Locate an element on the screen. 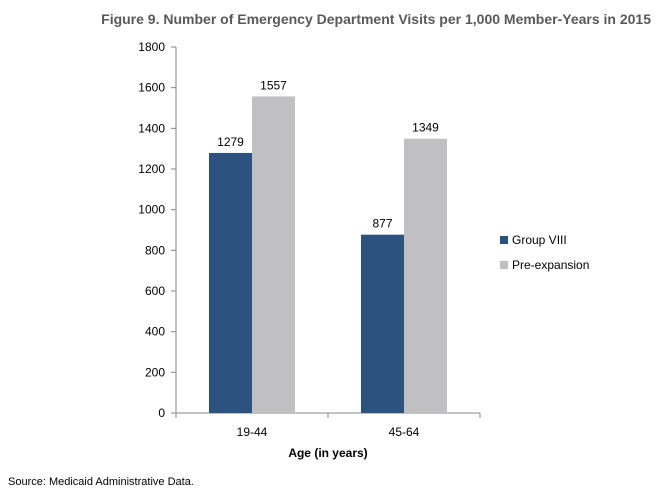 Image resolution: width=667 pixels, height=493 pixels. data-label: 1279 is located at coordinates (230, 142).